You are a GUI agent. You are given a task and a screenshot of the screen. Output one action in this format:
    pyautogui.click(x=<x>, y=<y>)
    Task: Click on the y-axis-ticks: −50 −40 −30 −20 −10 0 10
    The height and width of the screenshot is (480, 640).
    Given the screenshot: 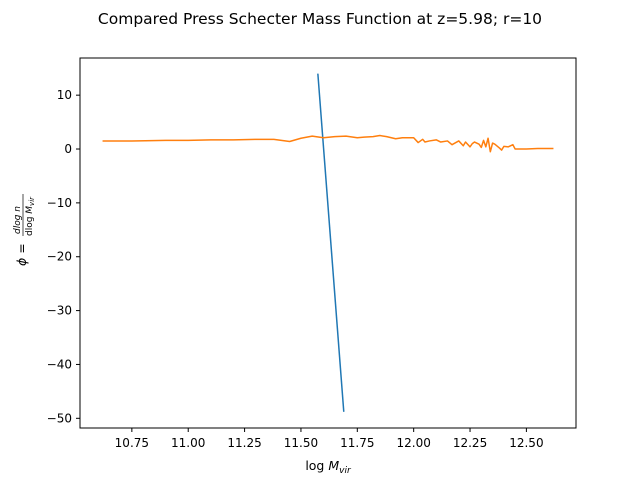 What is the action you would take?
    pyautogui.click(x=63, y=256)
    